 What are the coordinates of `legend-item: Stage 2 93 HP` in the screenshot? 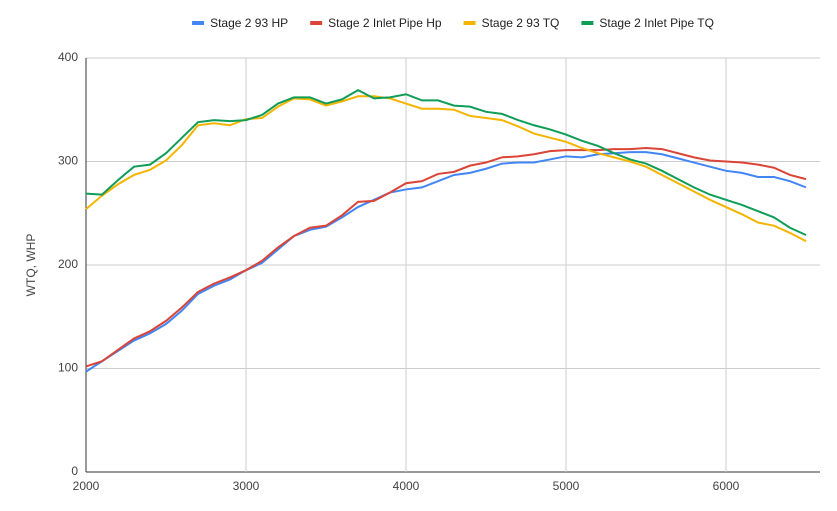 It's located at (240, 23).